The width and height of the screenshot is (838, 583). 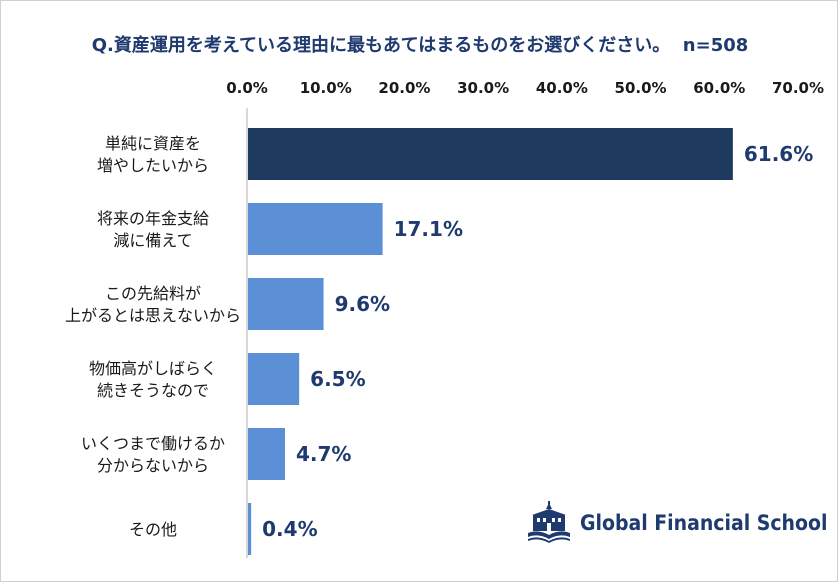 What do you see at coordinates (153, 218) in the screenshot?
I see `category-label: 将来の年金支給` at bounding box center [153, 218].